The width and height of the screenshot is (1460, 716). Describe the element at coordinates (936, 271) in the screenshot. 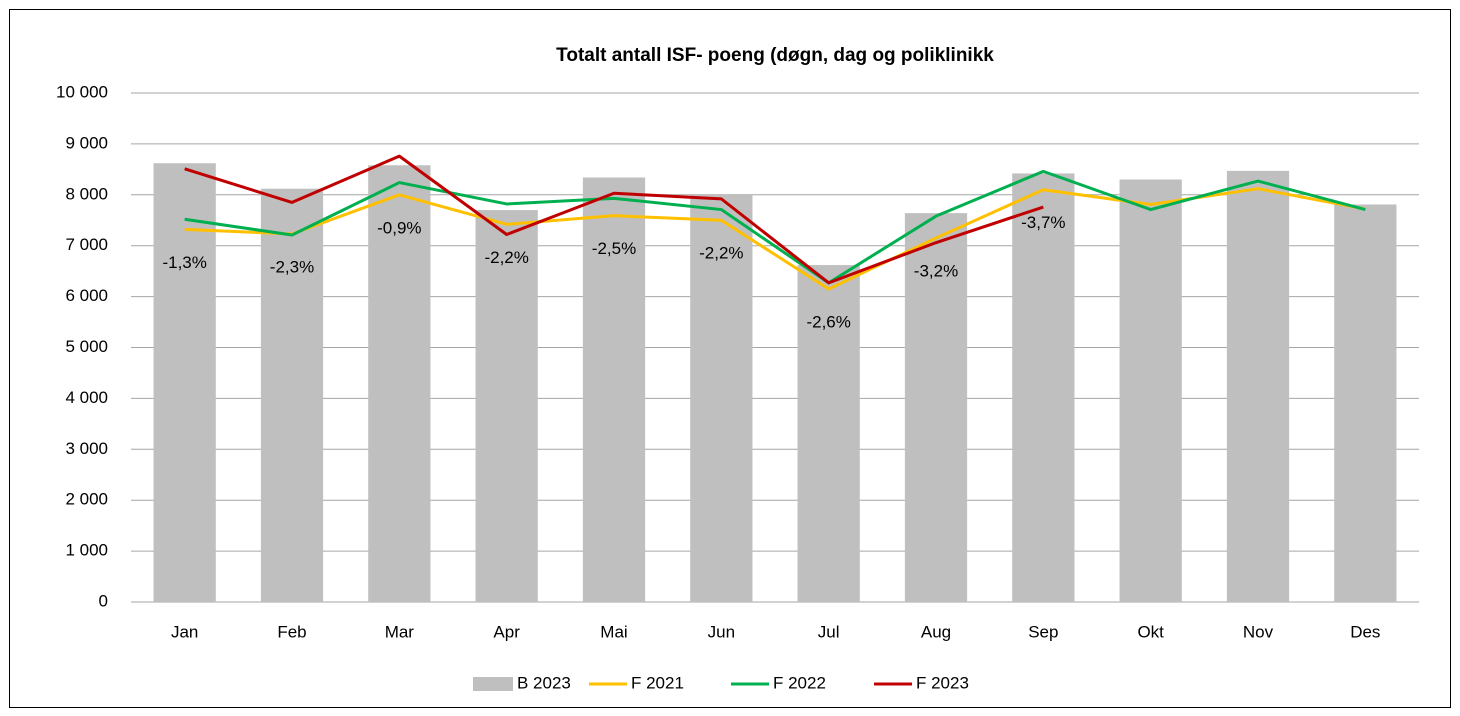

I see `data-label: -3,2%` at that location.